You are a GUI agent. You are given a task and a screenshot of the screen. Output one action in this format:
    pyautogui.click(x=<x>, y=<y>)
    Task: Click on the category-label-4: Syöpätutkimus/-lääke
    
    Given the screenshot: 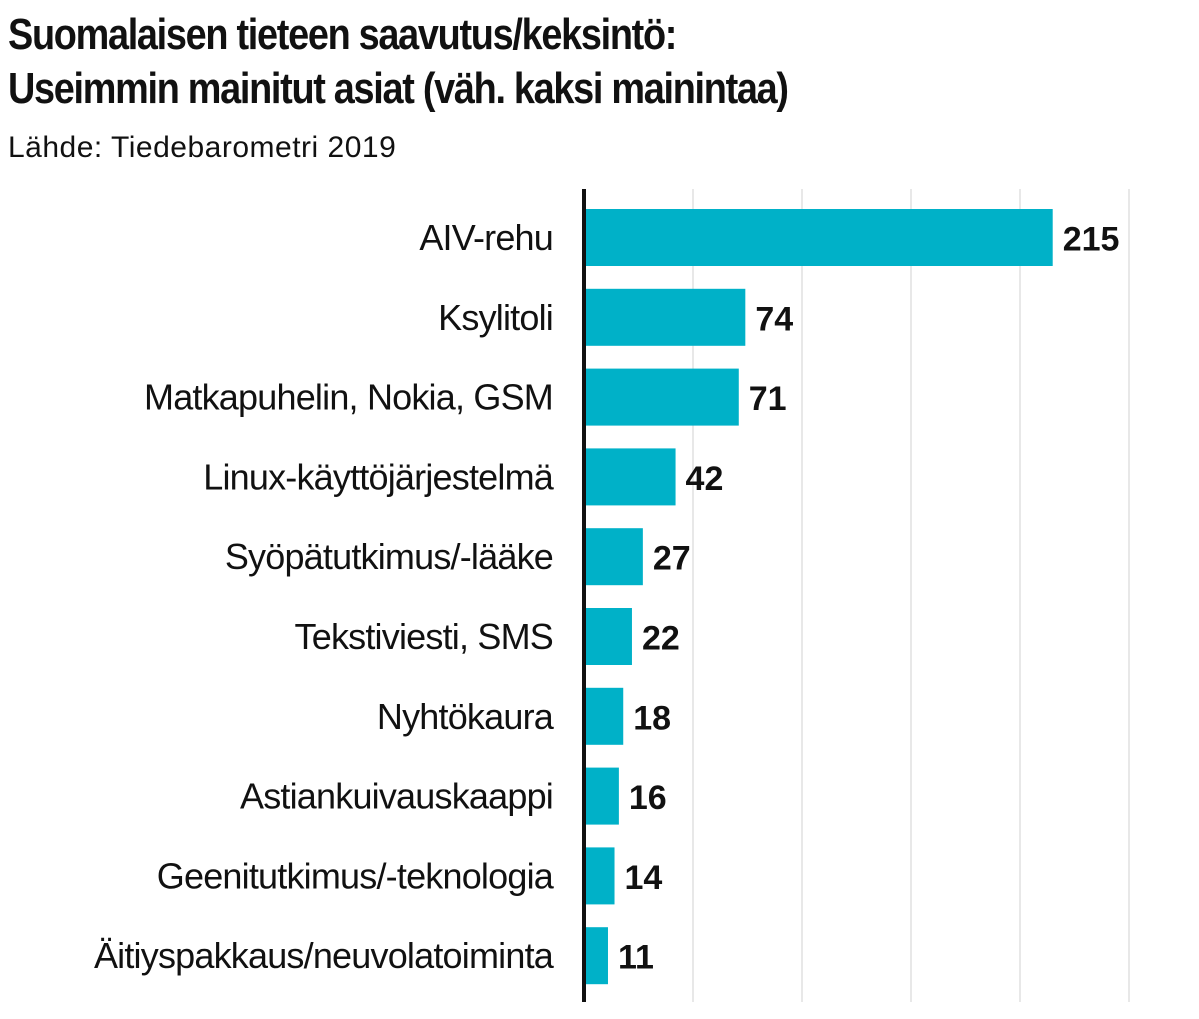 What is the action you would take?
    pyautogui.click(x=389, y=556)
    